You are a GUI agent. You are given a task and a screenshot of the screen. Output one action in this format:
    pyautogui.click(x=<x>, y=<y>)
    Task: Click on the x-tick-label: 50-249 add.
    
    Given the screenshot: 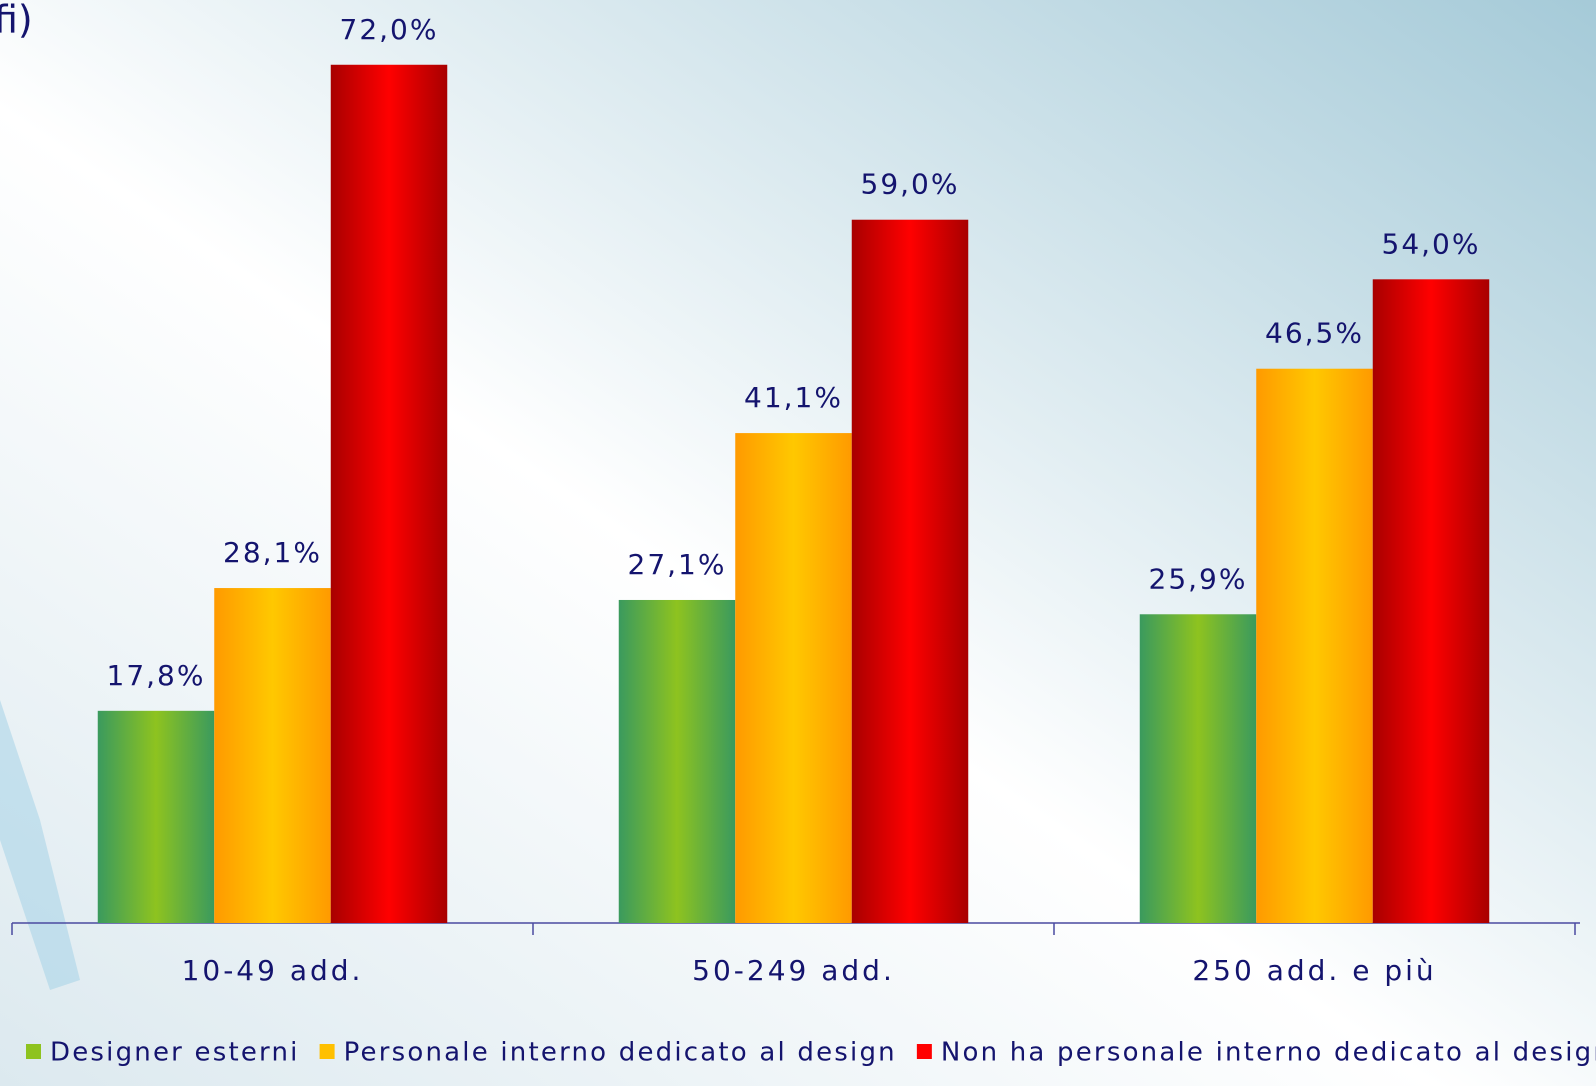 What is the action you would take?
    pyautogui.click(x=793, y=970)
    